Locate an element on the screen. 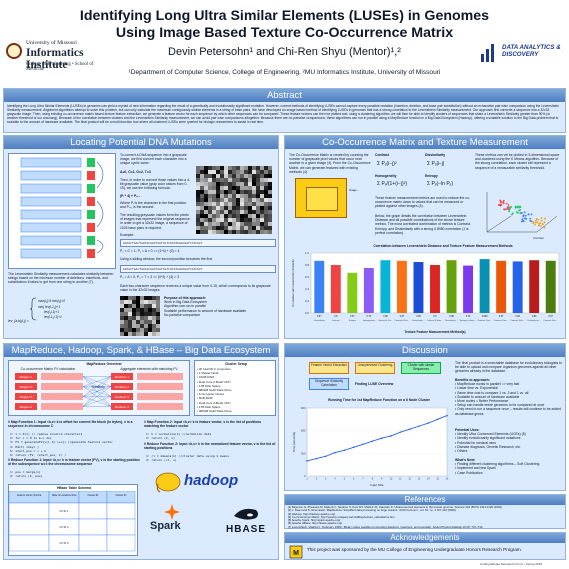 This screenshot has width=569, height=569. cooc-calc-title: Co-occurrence Matrix FV calculation is located at coordinates (48, 369).